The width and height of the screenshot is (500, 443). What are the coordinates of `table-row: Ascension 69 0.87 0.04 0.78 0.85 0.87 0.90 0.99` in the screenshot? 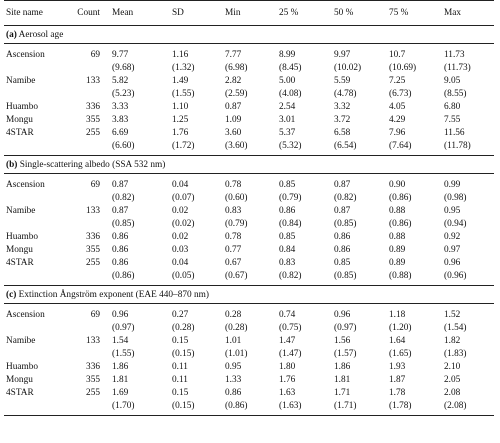 It's located at (249, 184).